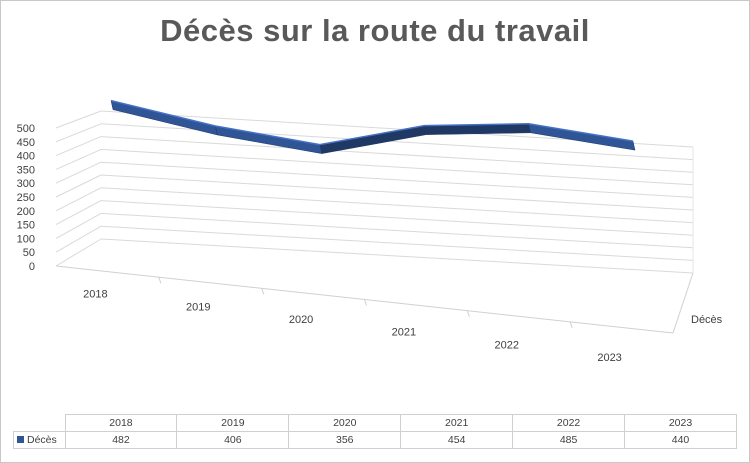  Describe the element at coordinates (683, 303) in the screenshot. I see `floor-right-edge` at that location.